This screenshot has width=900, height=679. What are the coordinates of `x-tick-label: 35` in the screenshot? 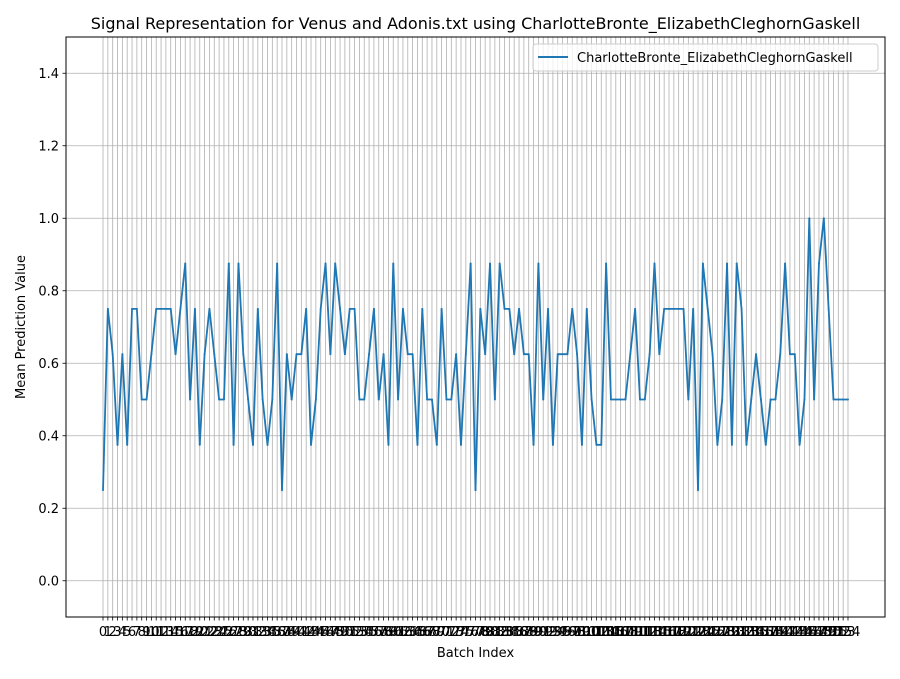 It's located at (272, 632).